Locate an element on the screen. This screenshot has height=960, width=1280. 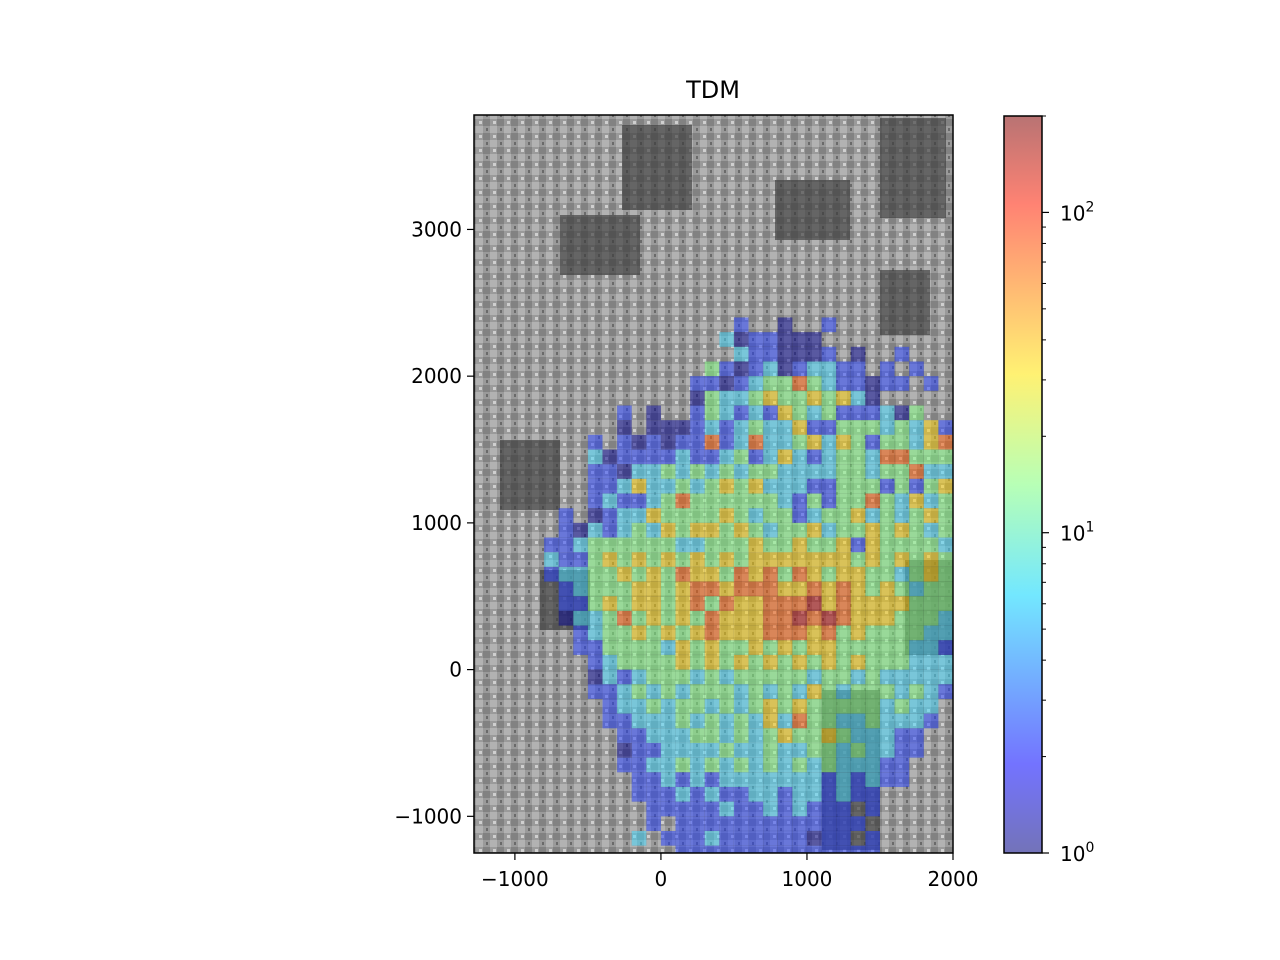
x-tick-label: 2000 is located at coordinates (953, 879).